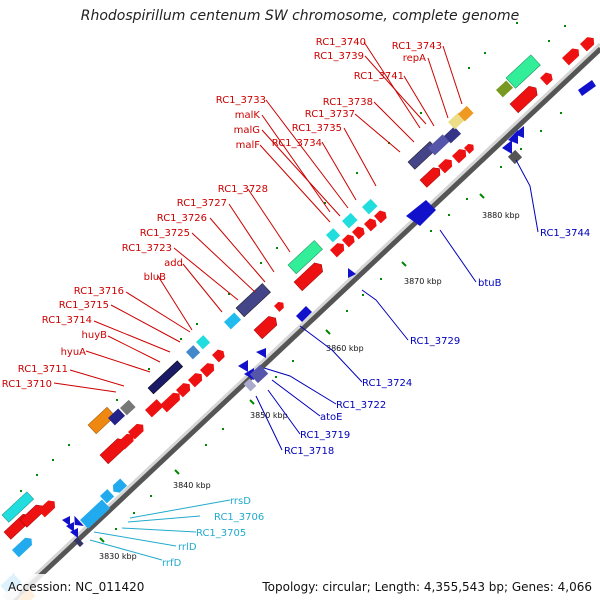 This screenshot has height=600, width=600. I want to click on gene-label: RC1_3726, so click(182, 218).